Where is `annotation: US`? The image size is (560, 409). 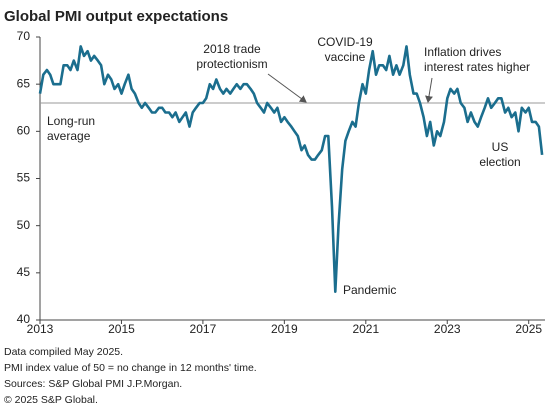 annotation: US is located at coordinates (500, 147).